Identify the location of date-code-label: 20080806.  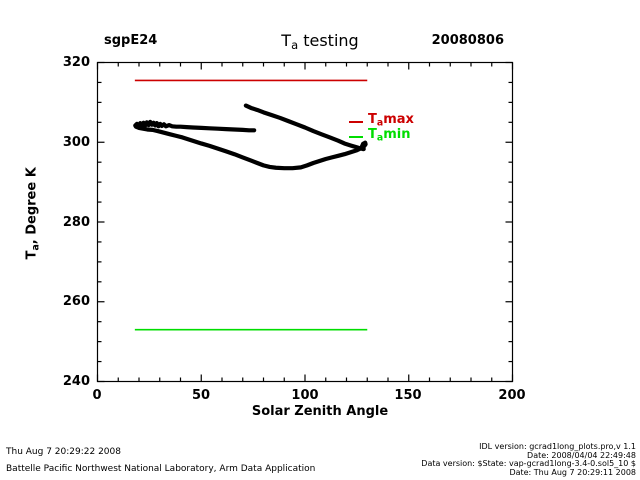
(467, 40).